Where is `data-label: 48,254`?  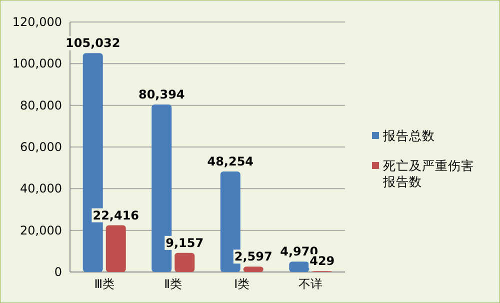 data-label: 48,254 is located at coordinates (230, 161).